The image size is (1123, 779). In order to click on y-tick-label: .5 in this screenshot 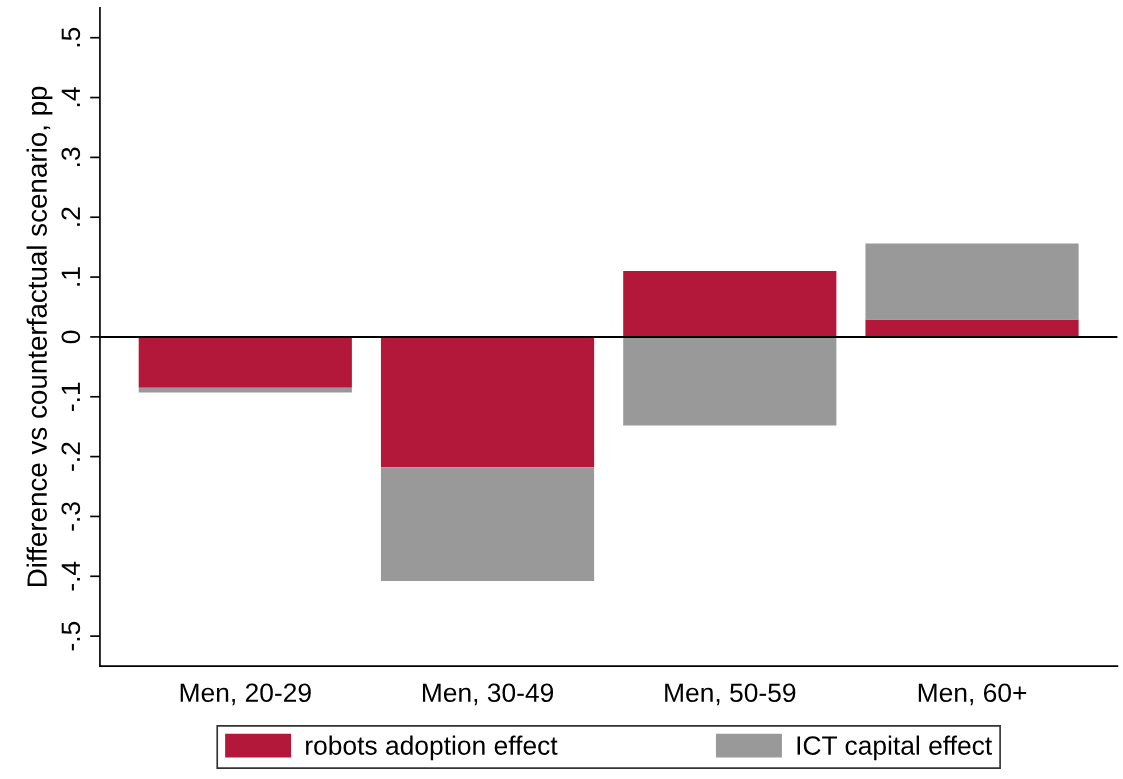, I will do `click(71, 37)`.